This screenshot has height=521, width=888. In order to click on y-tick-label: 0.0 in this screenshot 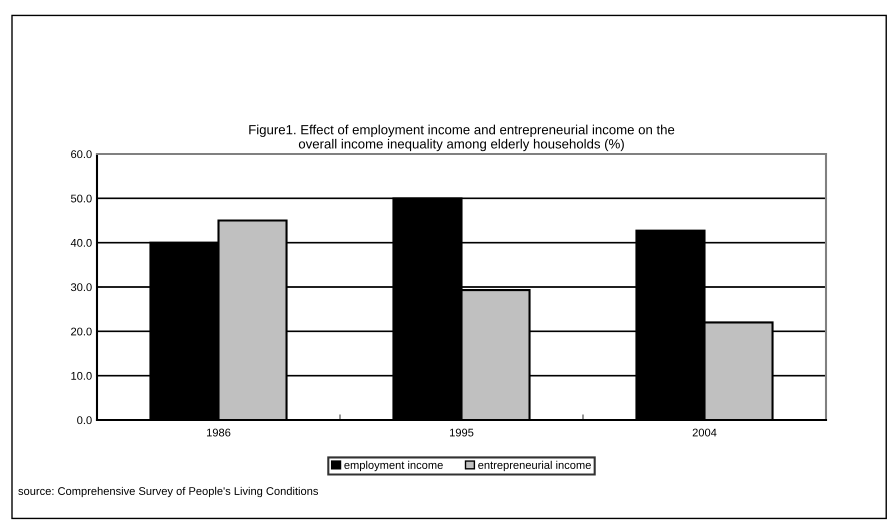, I will do `click(84, 420)`.